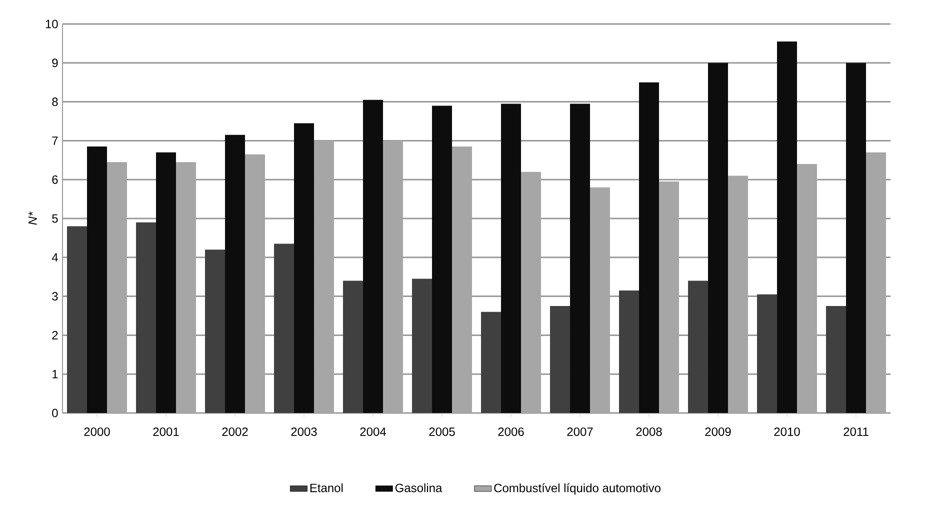  Describe the element at coordinates (55, 63) in the screenshot. I see `y-tick-label: 9` at that location.